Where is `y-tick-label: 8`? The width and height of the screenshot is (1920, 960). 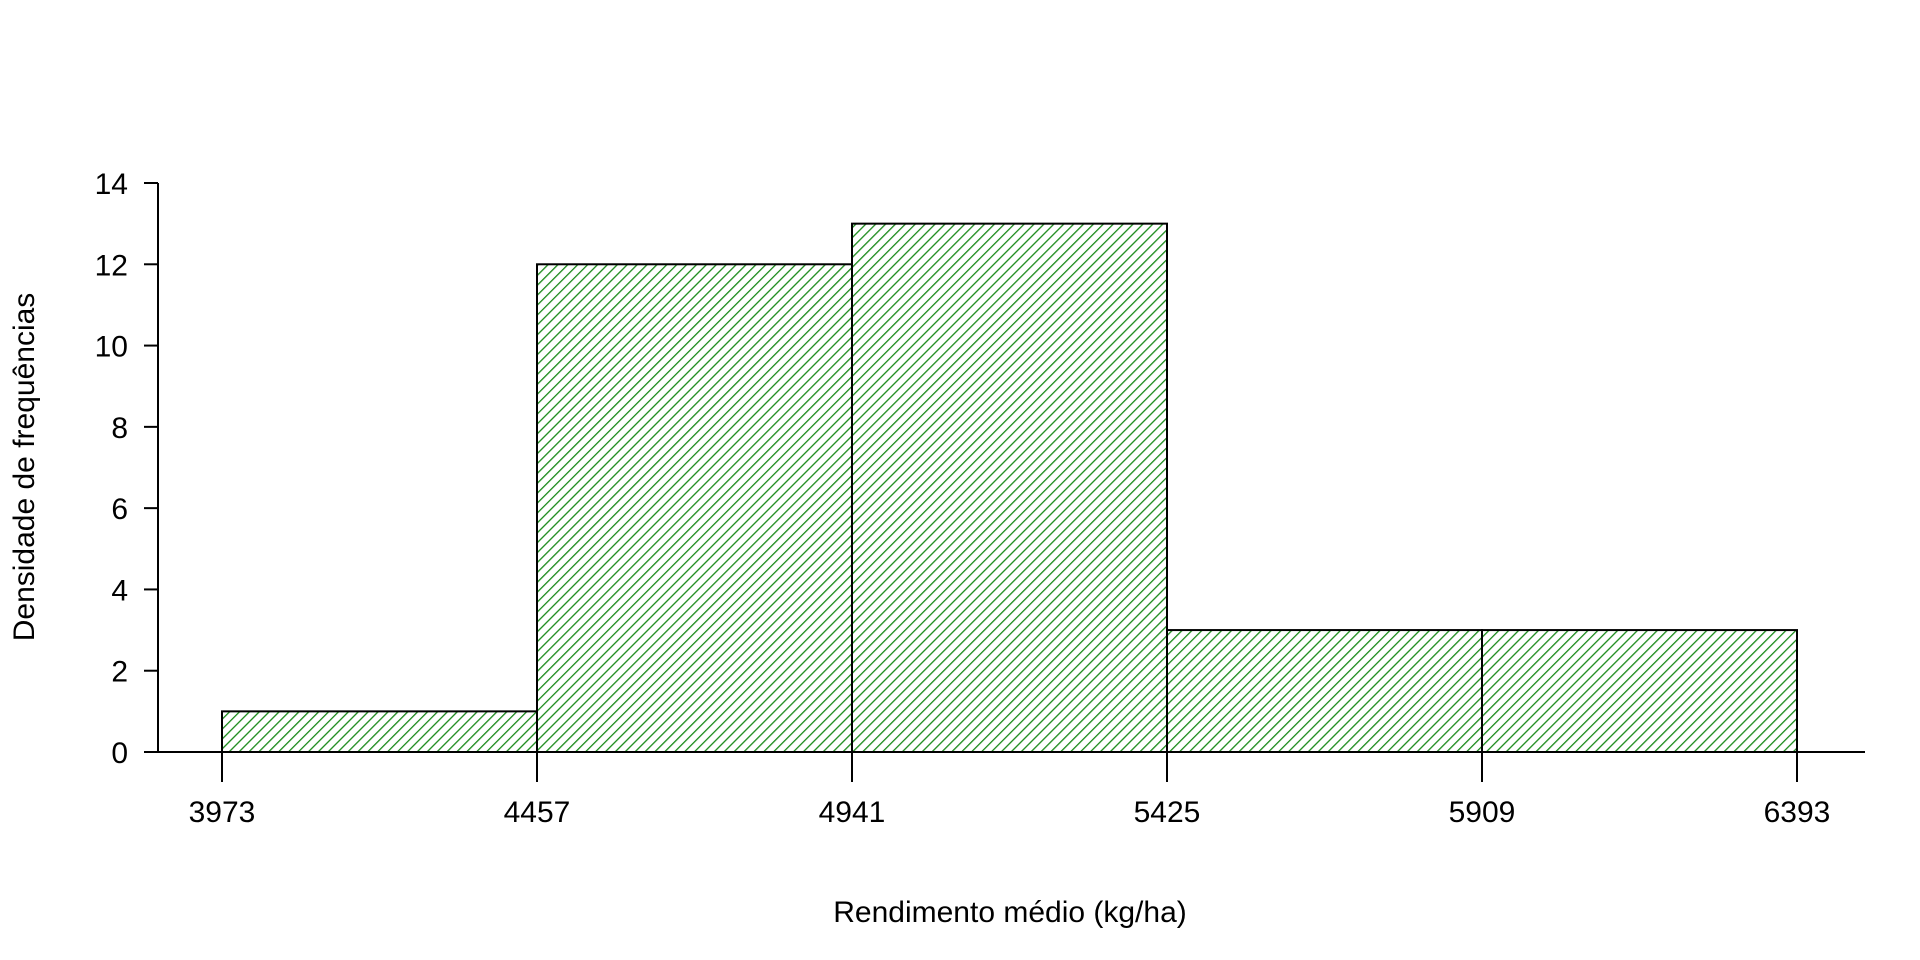 y-tick-label: 8 is located at coordinates (119, 428).